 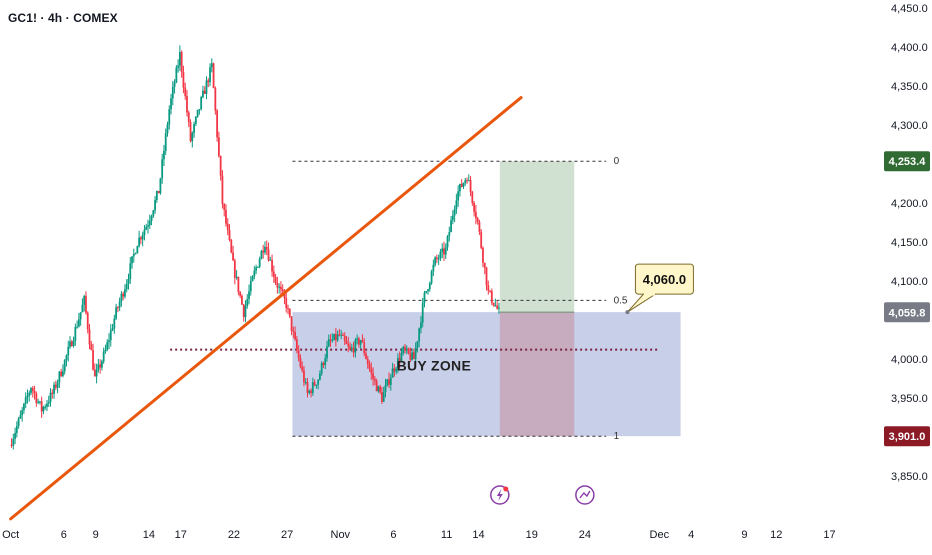 What do you see at coordinates (907, 312) in the screenshot?
I see `price-badge-last` at bounding box center [907, 312].